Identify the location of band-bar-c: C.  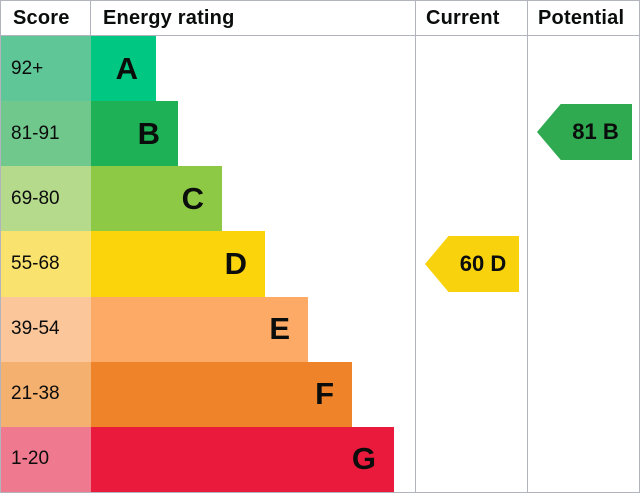
(156, 199).